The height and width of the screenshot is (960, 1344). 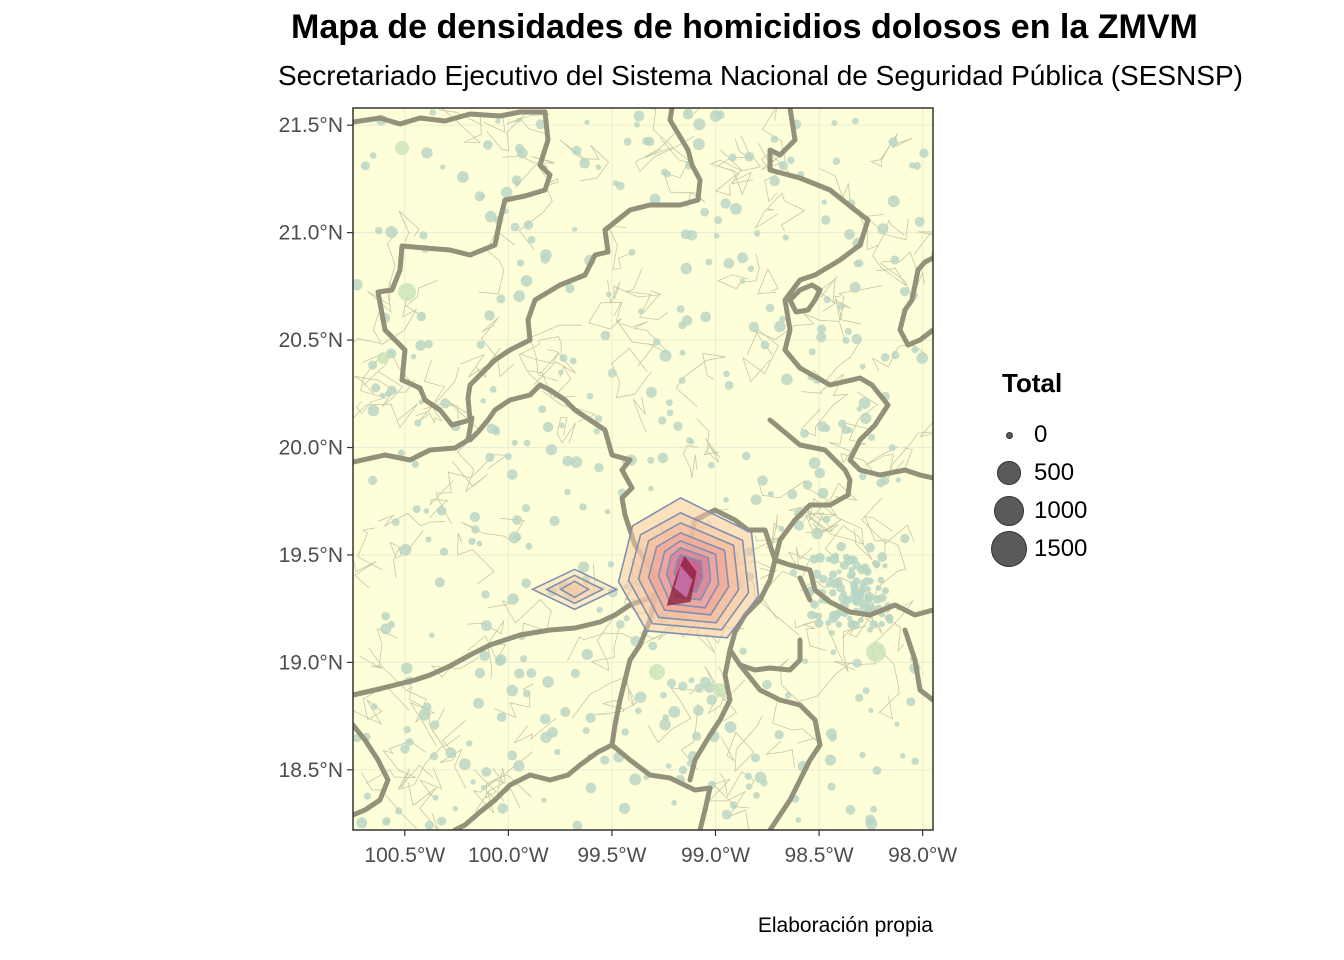 What do you see at coordinates (311, 770) in the screenshot?
I see `y-tick-label-6: 18.5°N` at bounding box center [311, 770].